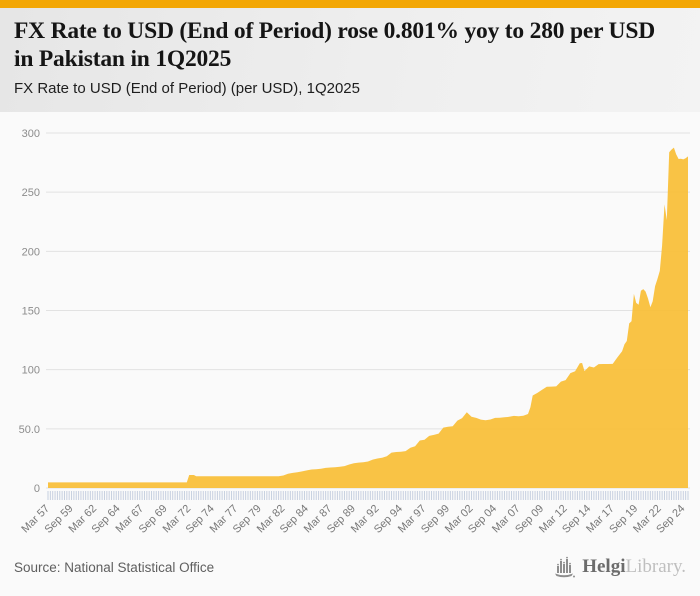 The width and height of the screenshot is (700, 596). What do you see at coordinates (31, 134) in the screenshot?
I see `svg-text: 300` at bounding box center [31, 134].